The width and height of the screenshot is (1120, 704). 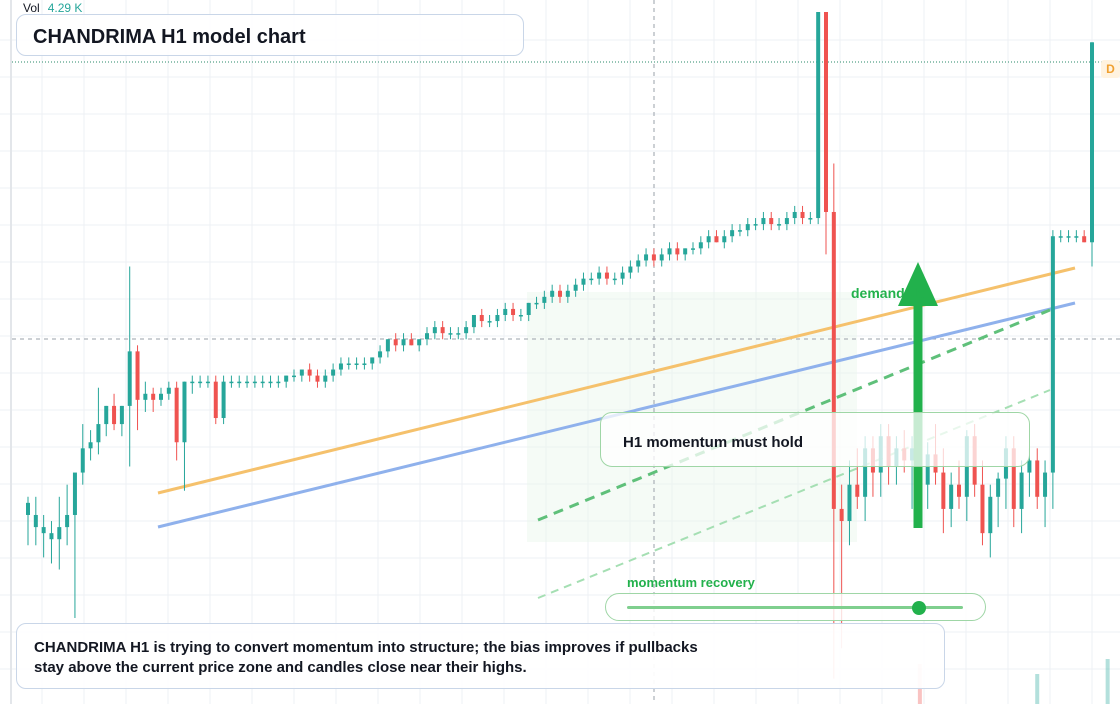 What do you see at coordinates (65, 8) in the screenshot?
I see `vol-value: 4.29 K` at bounding box center [65, 8].